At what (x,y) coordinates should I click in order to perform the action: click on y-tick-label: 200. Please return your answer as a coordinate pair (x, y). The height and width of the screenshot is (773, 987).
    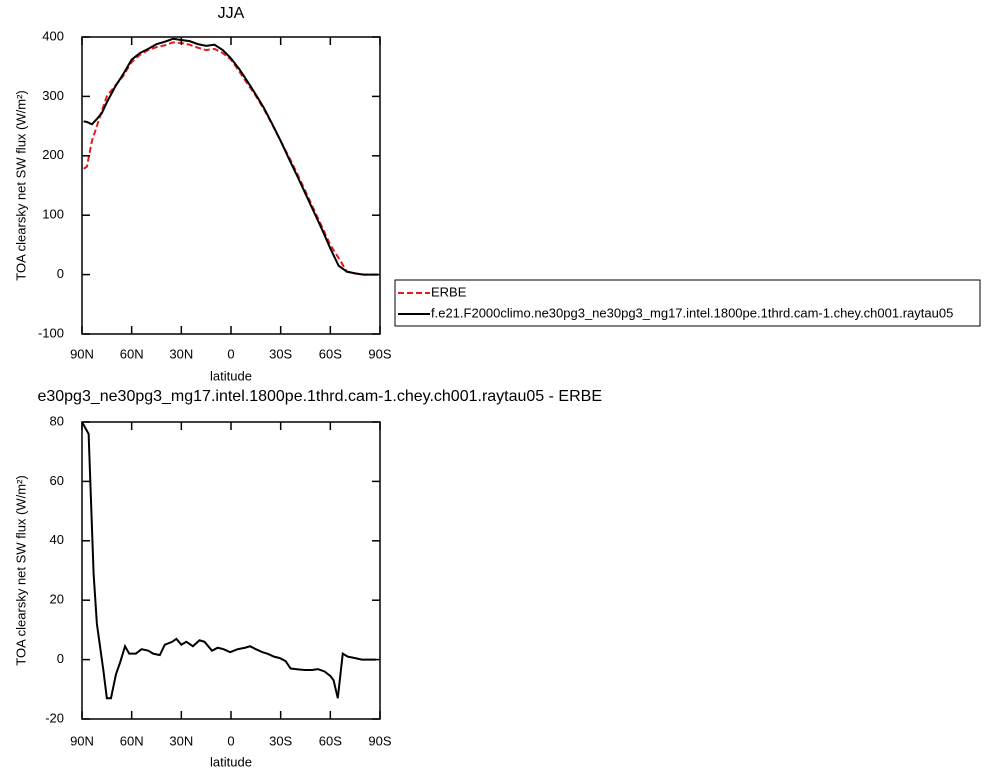
    Looking at the image, I should click on (53, 154).